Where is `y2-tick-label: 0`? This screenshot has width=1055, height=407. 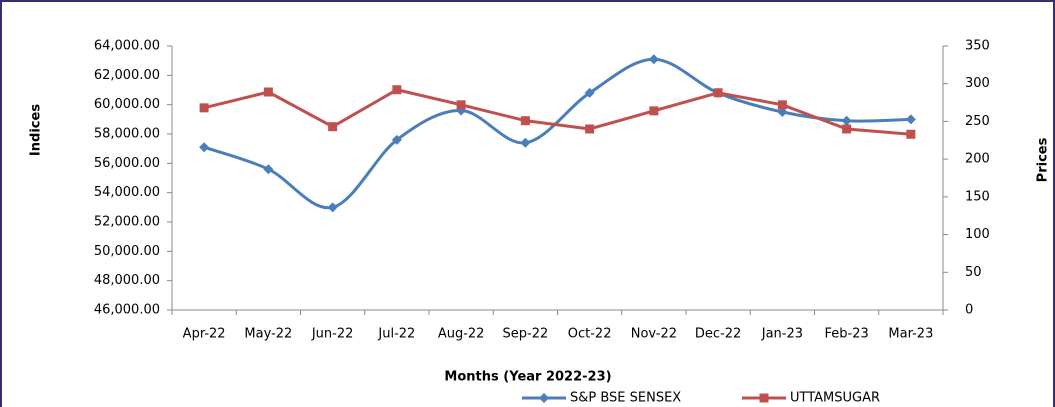 y2-tick-label: 0 is located at coordinates (969, 310).